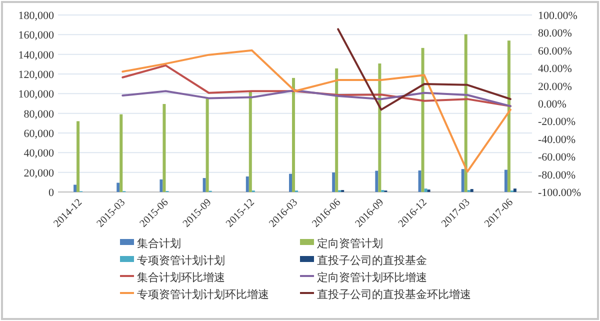  What do you see at coordinates (394, 294) in the screenshot?
I see `legend-label: 直投子公司的直投基金环比增速` at bounding box center [394, 294].